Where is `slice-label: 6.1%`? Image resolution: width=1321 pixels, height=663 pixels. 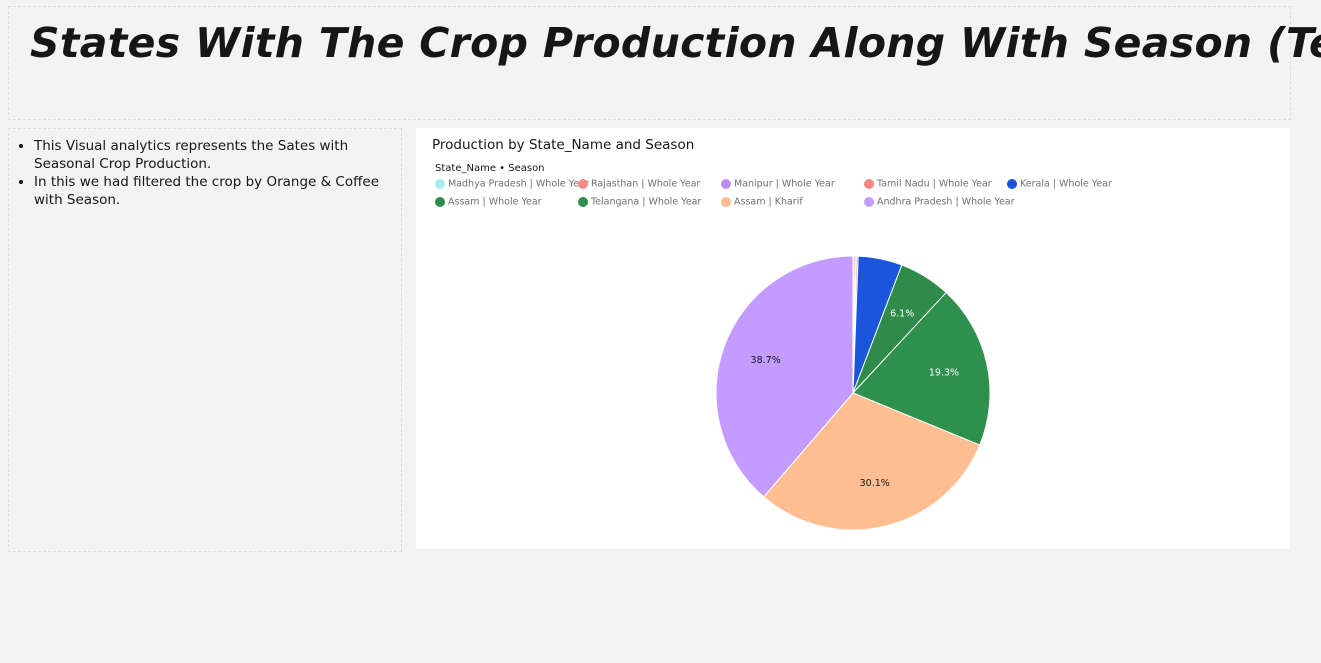 slice-label: 6.1% is located at coordinates (902, 313).